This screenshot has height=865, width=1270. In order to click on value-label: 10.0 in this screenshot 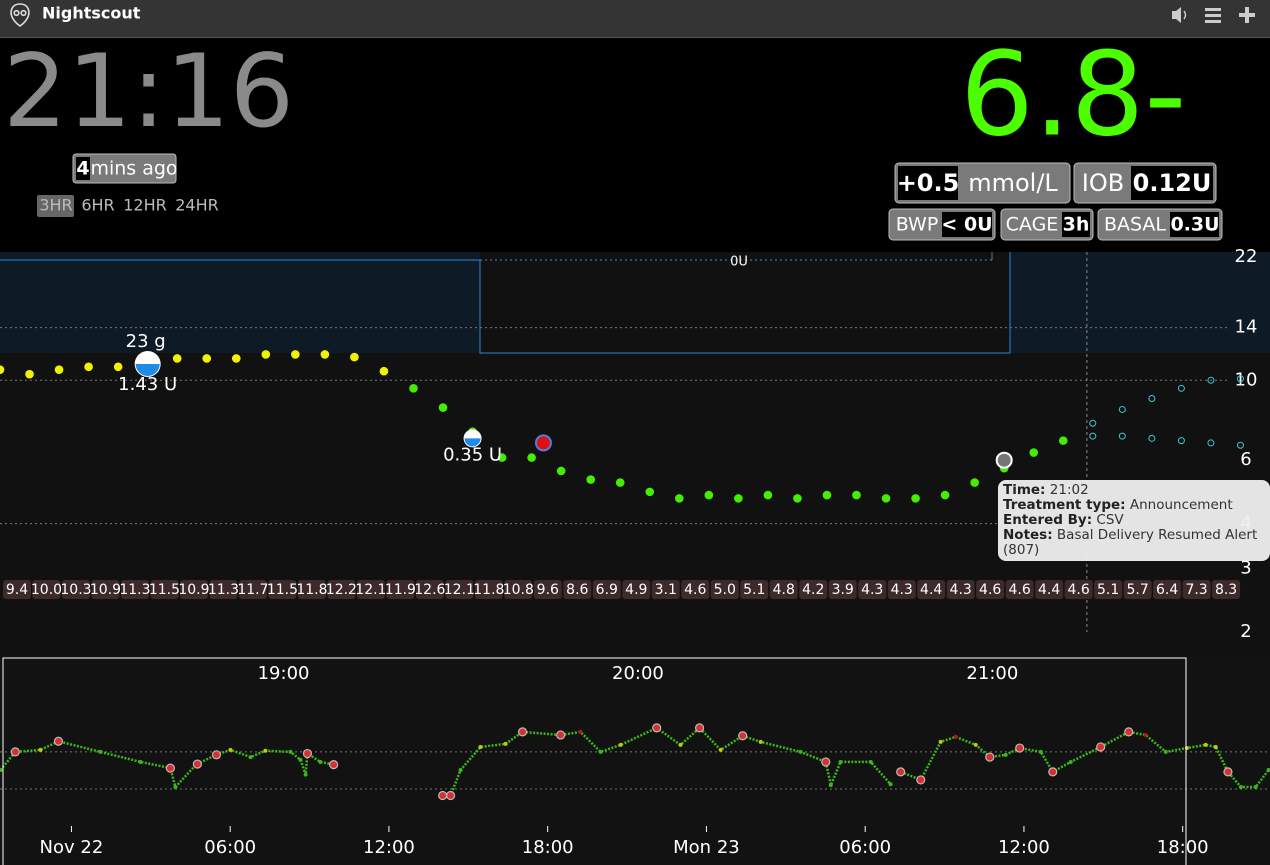, I will do `click(46, 590)`.